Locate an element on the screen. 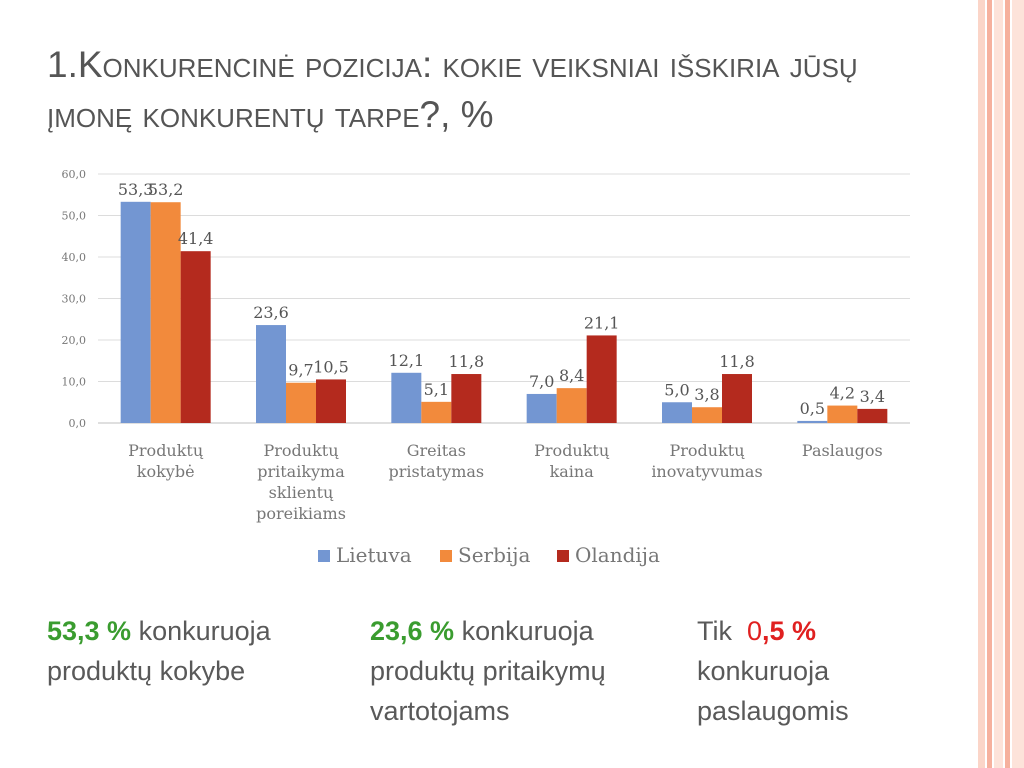 This screenshot has width=1024, height=768. x-tick-label: inovatyvumas is located at coordinates (706, 471).